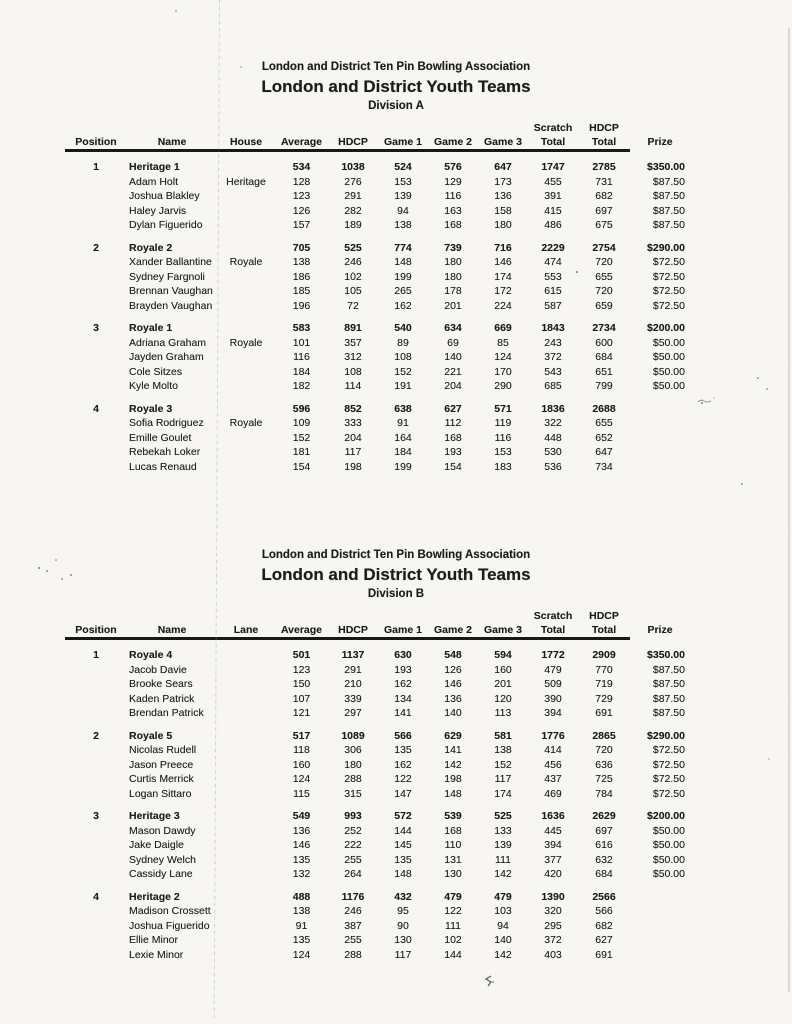 Image resolution: width=792 pixels, height=1024 pixels. I want to click on team-hdcp_total-cell: 2785, so click(604, 167).